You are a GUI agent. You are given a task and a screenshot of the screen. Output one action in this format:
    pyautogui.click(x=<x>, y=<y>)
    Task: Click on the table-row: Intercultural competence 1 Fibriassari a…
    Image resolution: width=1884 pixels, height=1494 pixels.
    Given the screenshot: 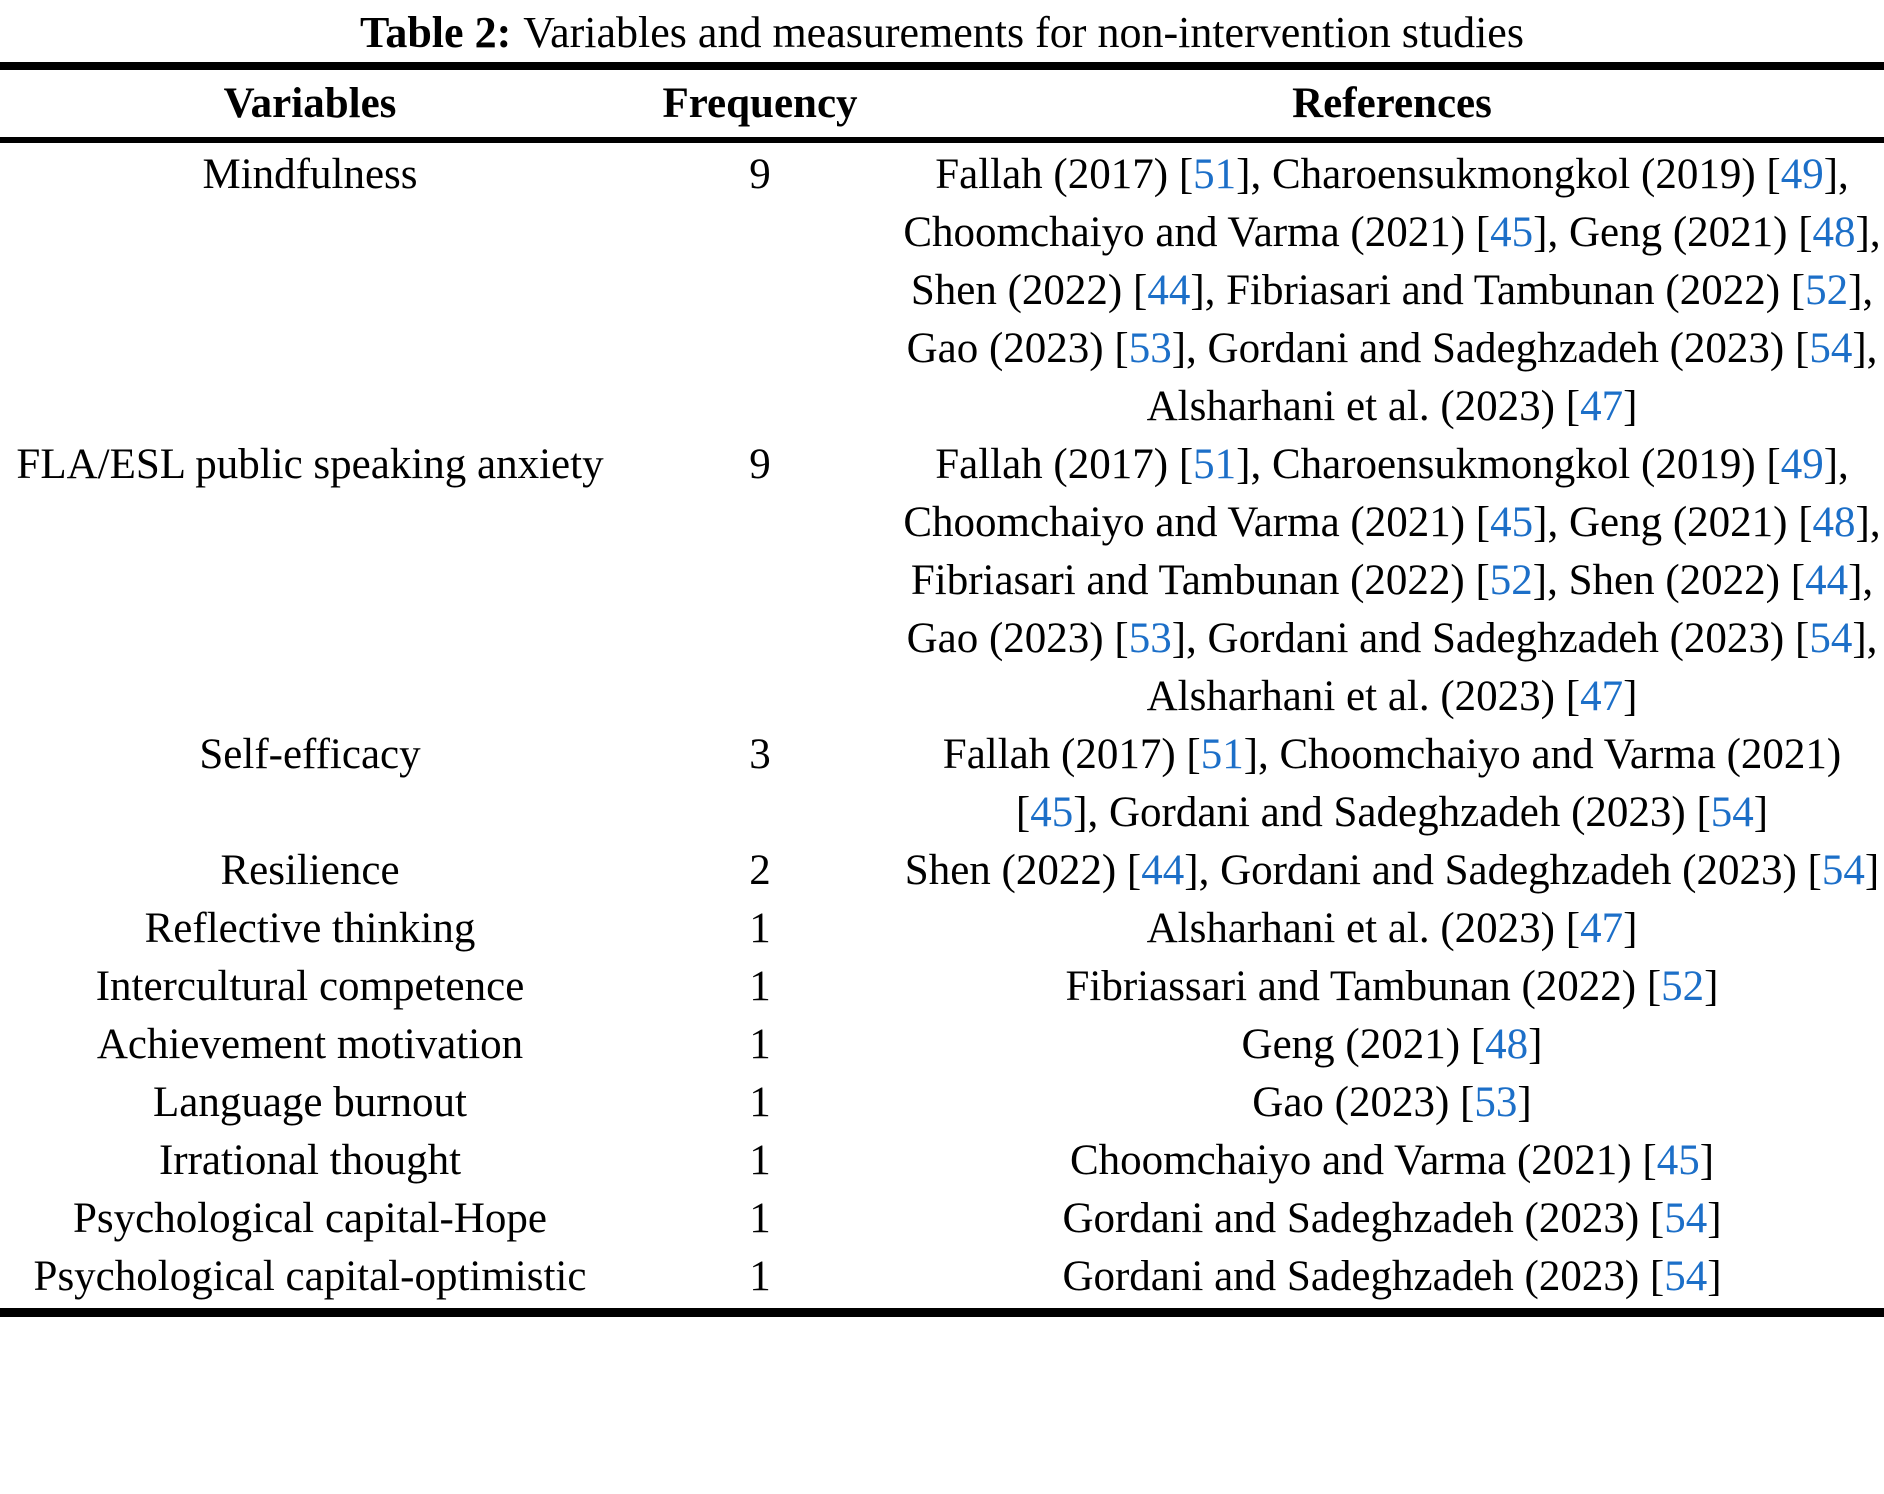 What is the action you would take?
    pyautogui.click(x=942, y=987)
    